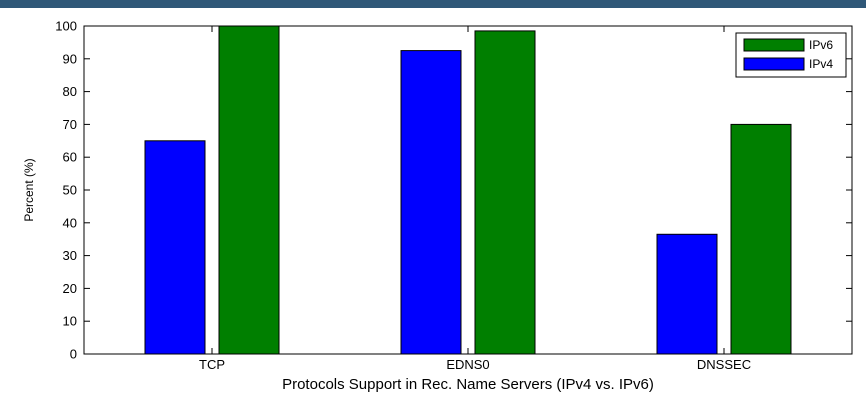  Describe the element at coordinates (70, 190) in the screenshot. I see `y-tick-label: 50` at that location.